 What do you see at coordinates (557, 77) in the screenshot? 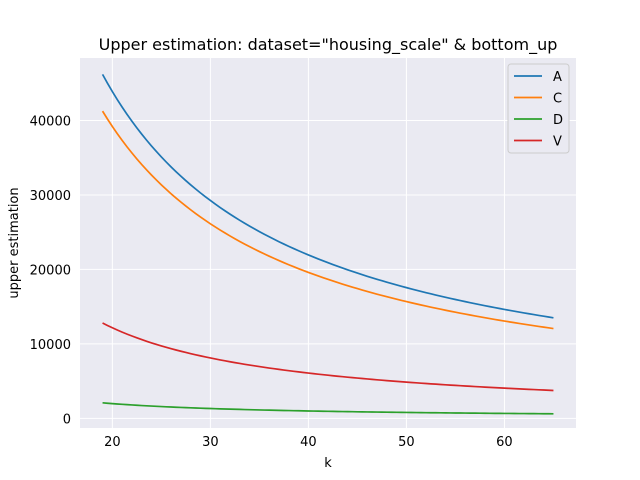
I see `legend-entry: A` at bounding box center [557, 77].